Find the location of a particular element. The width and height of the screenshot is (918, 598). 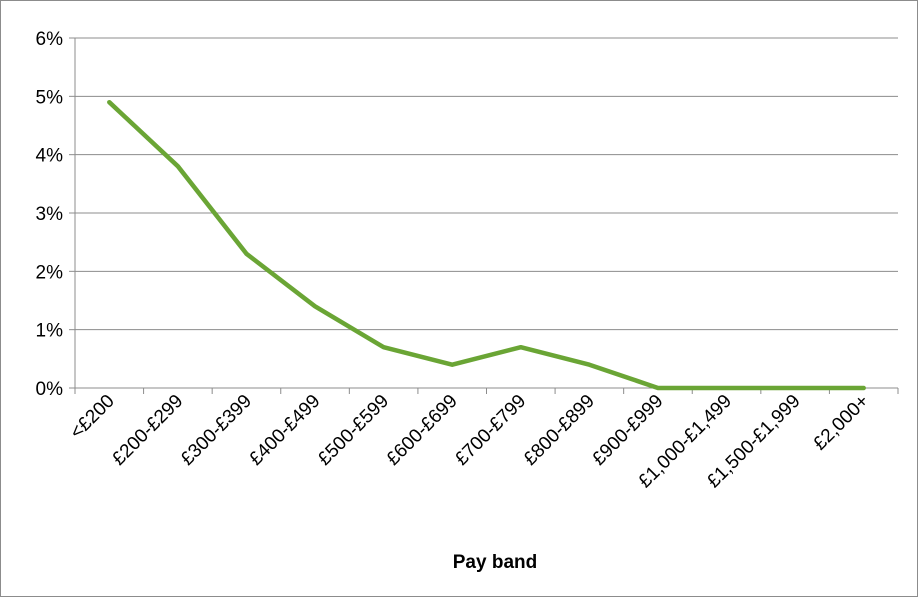

y-tick-label: 4% is located at coordinates (50, 156).